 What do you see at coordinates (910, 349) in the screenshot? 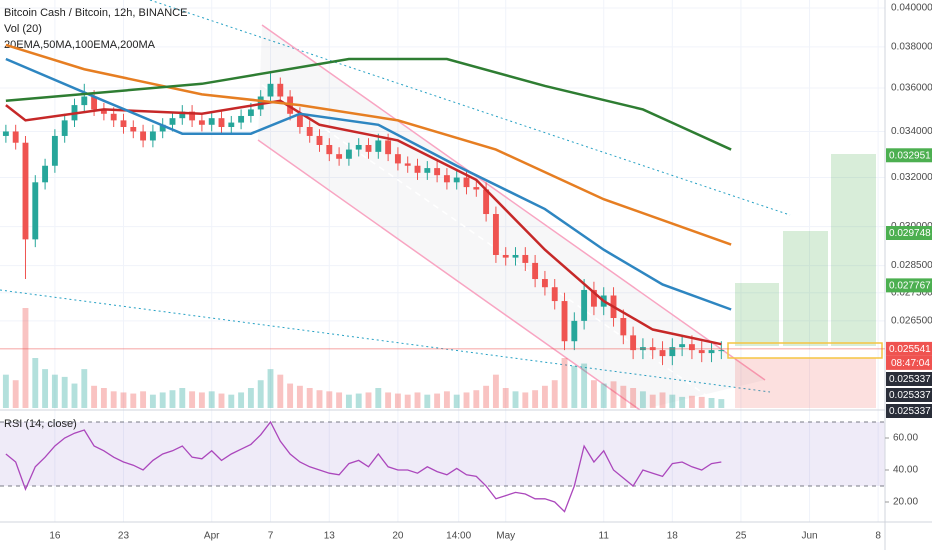
I see `price-tag-label: 0.025541` at bounding box center [910, 349].